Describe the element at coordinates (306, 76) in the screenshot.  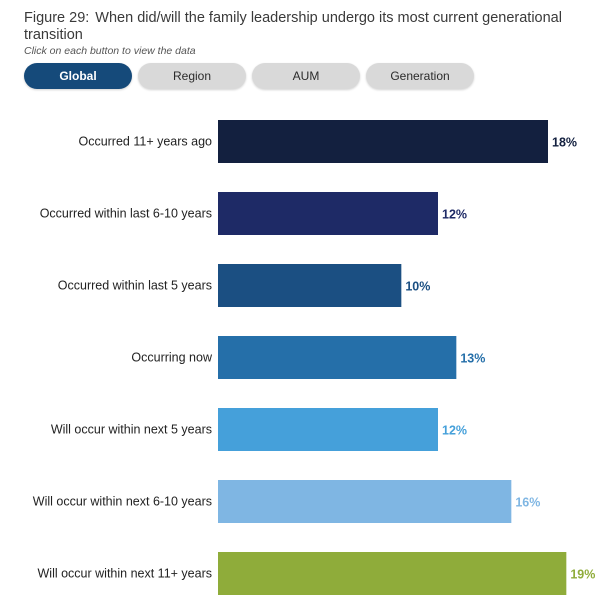
I see `aum-button: AUM` at that location.